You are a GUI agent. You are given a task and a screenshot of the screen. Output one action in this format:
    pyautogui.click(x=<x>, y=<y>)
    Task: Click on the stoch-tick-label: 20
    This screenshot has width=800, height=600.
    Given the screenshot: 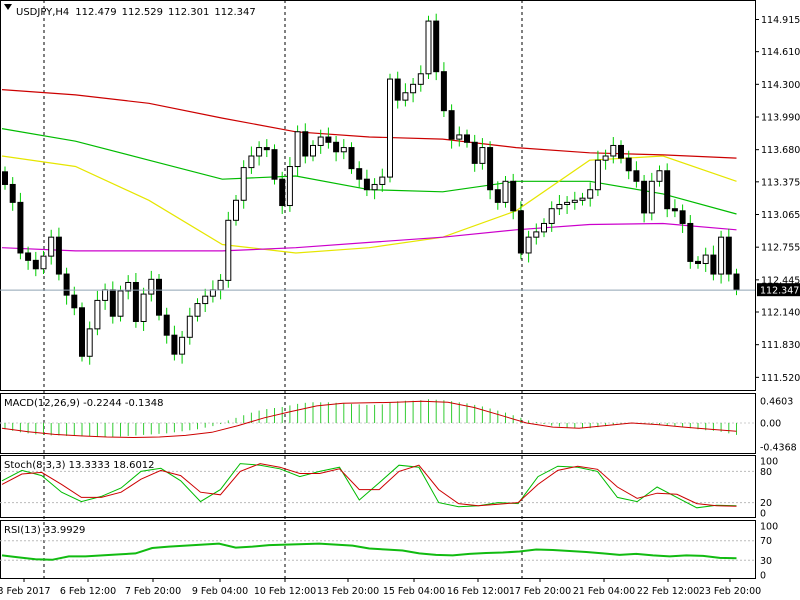 What is the action you would take?
    pyautogui.click(x=766, y=503)
    